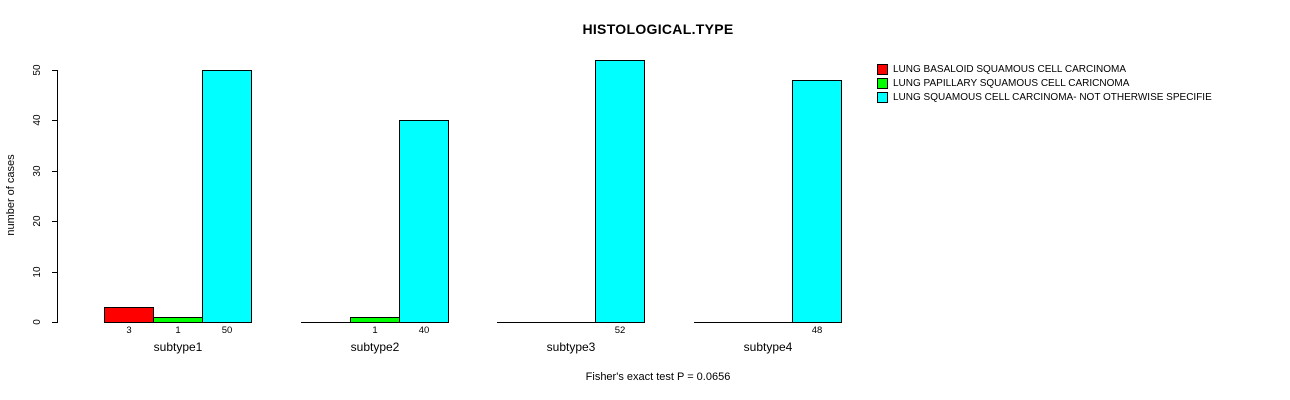 The image size is (1290, 400). What do you see at coordinates (424, 330) in the screenshot?
I see `bar-value-label: 40` at bounding box center [424, 330].